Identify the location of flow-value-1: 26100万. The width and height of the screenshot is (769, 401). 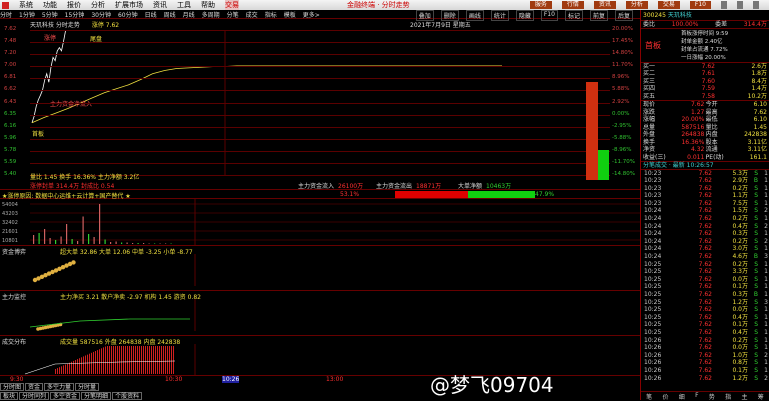
(351, 186).